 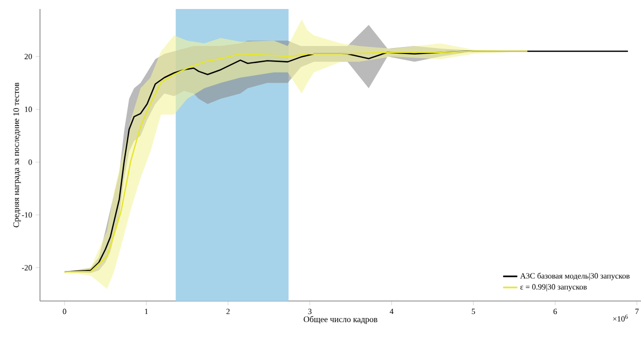 I want to click on y-axis-title: Средняя награда за последние 10 тестов, so click(x=17, y=155).